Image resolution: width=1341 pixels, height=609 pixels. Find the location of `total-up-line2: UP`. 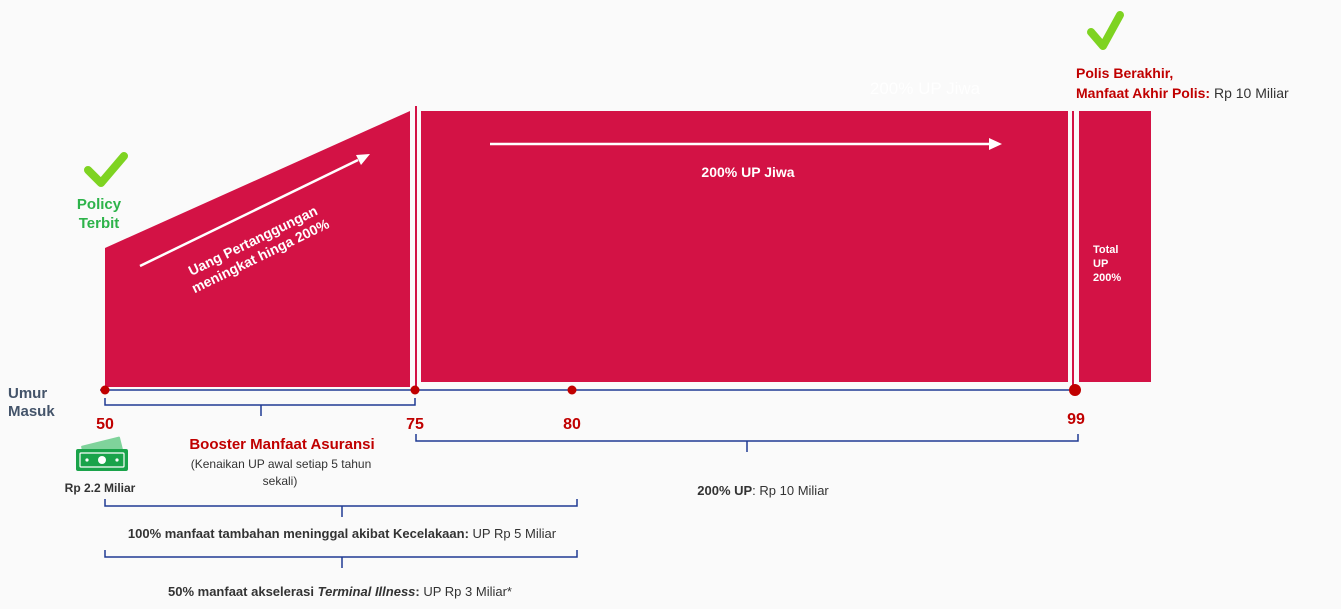

total-up-line2: UP is located at coordinates (1100, 264).